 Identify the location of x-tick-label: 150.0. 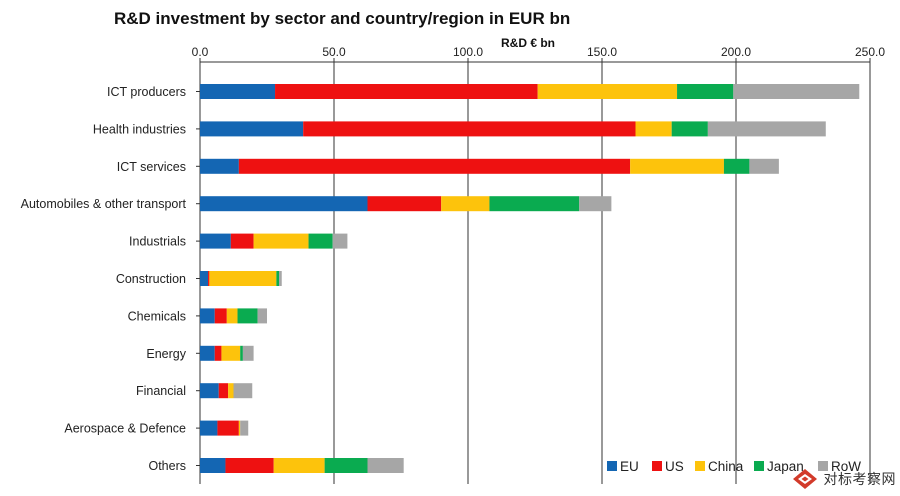
(602, 52).